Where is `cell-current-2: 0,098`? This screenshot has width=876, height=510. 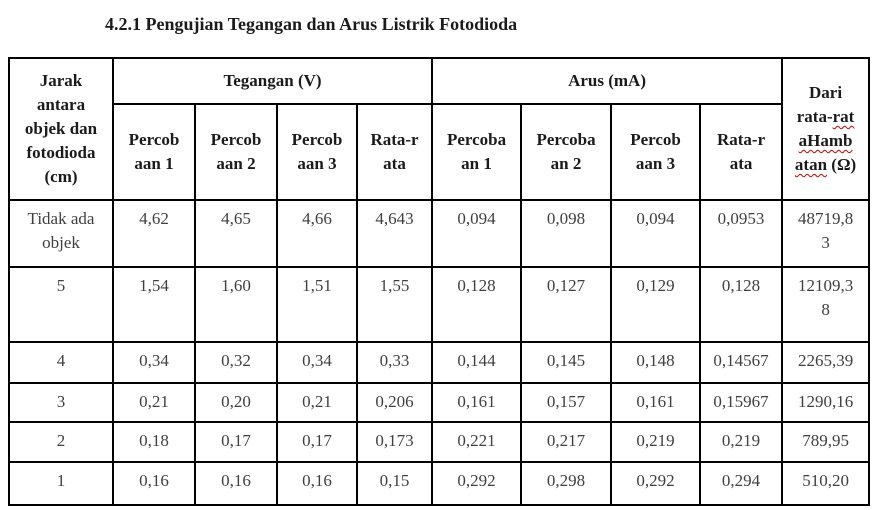
cell-current-2: 0,098 is located at coordinates (566, 233).